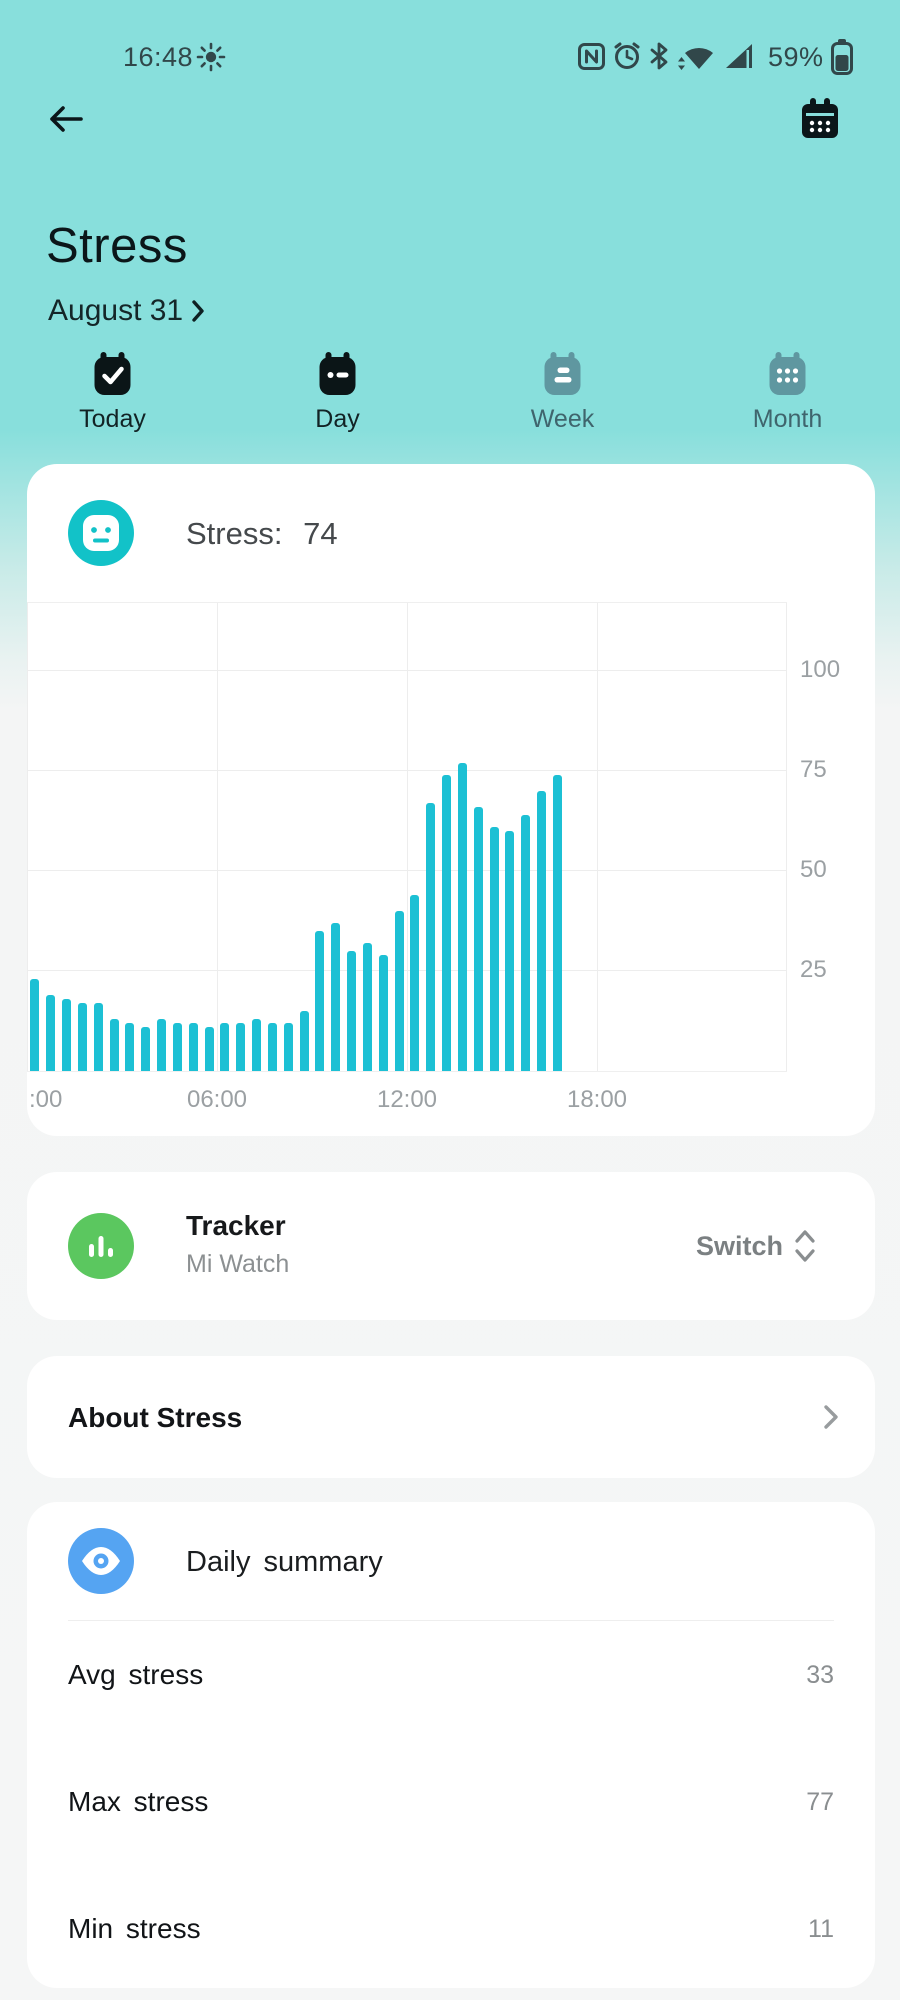 The height and width of the screenshot is (2000, 900). Describe the element at coordinates (787, 419) in the screenshot. I see `tab-label: Month` at that location.